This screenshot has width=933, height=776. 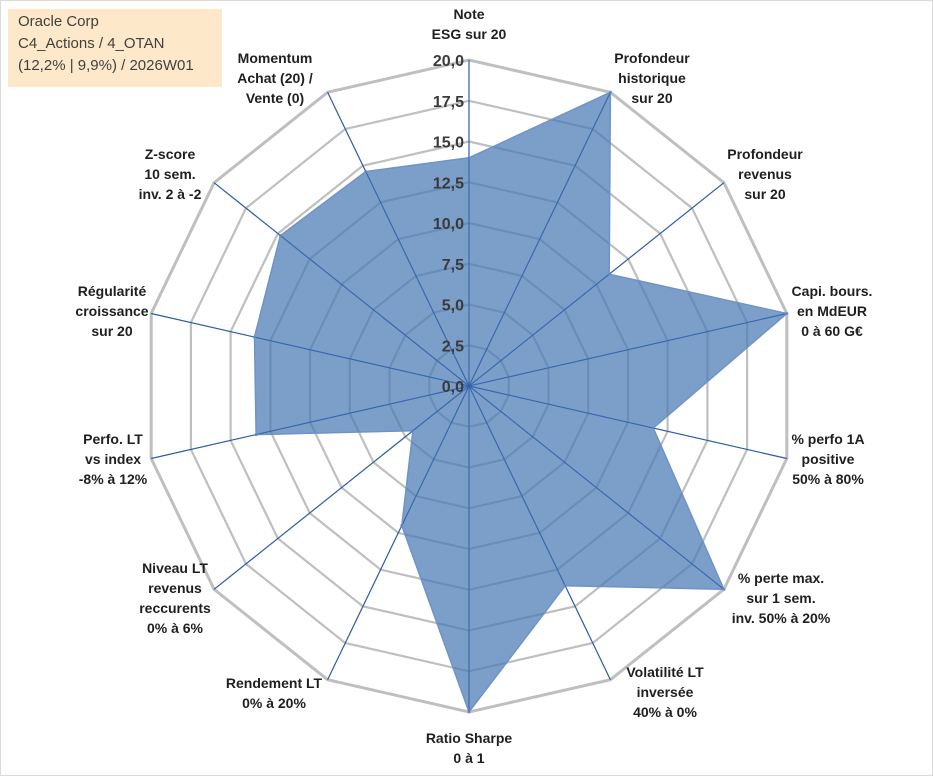 I want to click on tick-label: 15,0, so click(x=448, y=143).